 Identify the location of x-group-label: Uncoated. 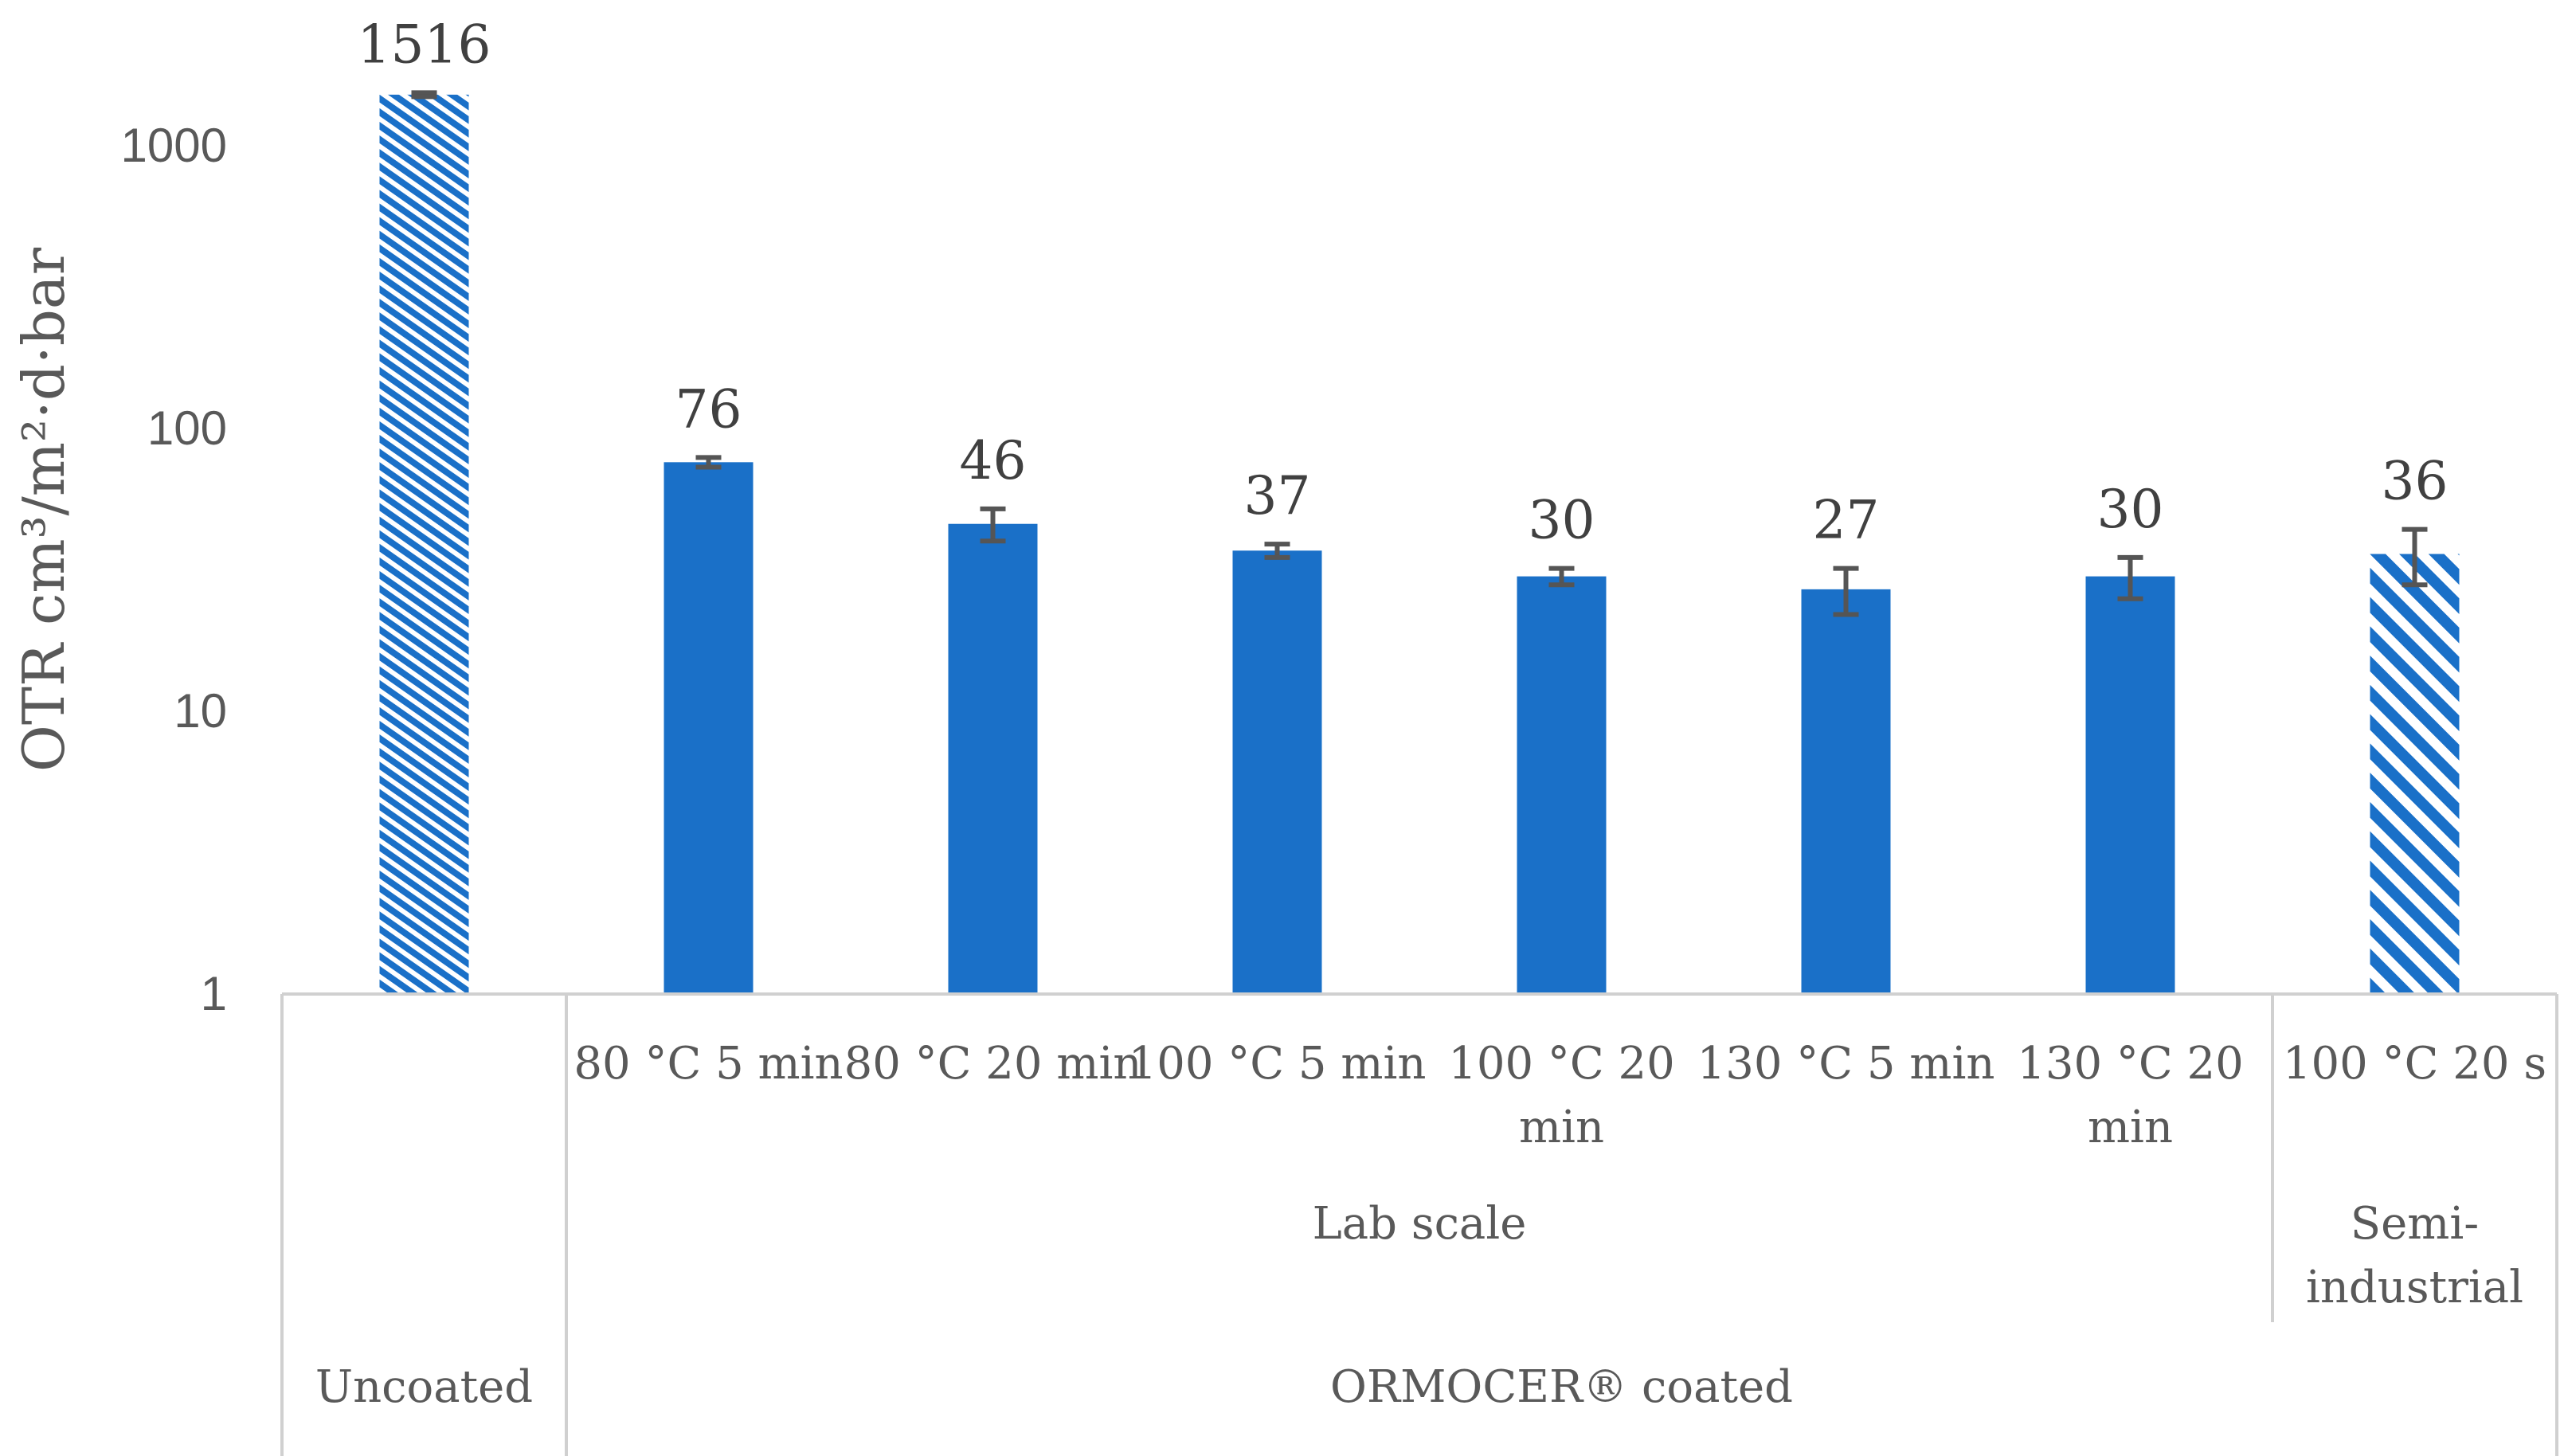
(424, 1387).